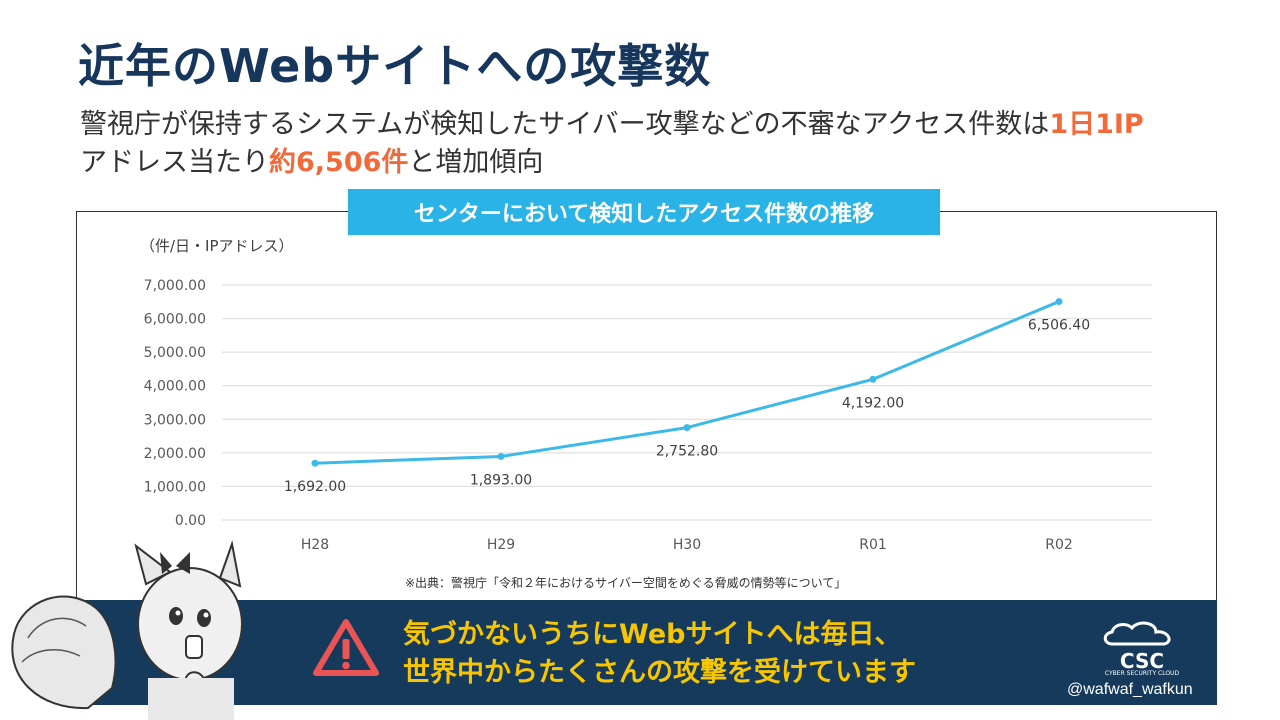  I want to click on source-note: ※出典：警視庁「令和２年におけるサイバー空間をめぐる脅威の情勢等について」, so click(626, 583).